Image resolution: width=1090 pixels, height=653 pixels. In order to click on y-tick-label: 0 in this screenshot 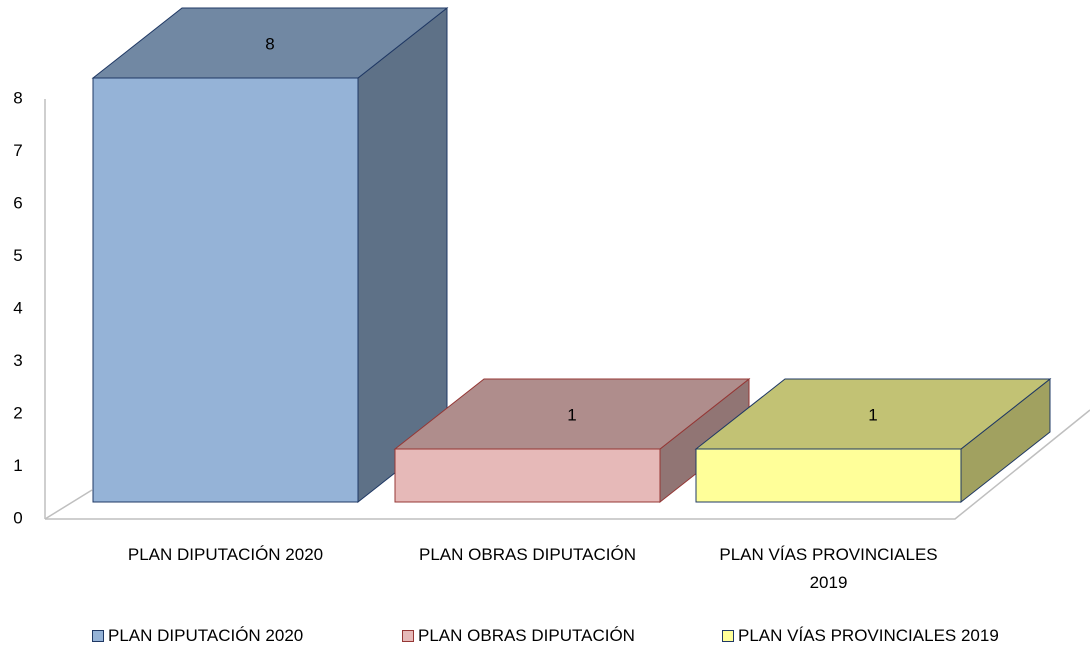, I will do `click(17, 517)`.